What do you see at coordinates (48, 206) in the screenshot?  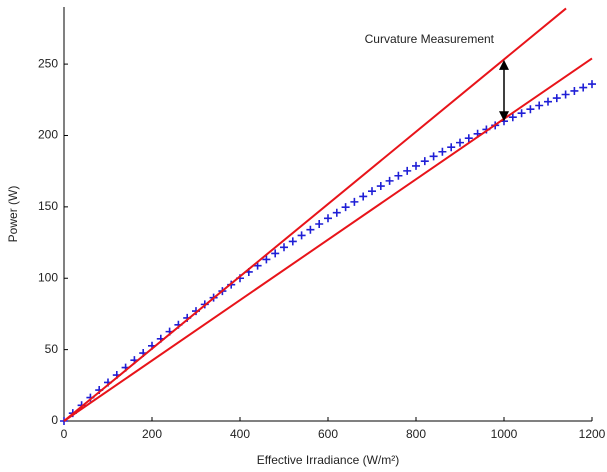 I see `y-tick-label: 150` at bounding box center [48, 206].